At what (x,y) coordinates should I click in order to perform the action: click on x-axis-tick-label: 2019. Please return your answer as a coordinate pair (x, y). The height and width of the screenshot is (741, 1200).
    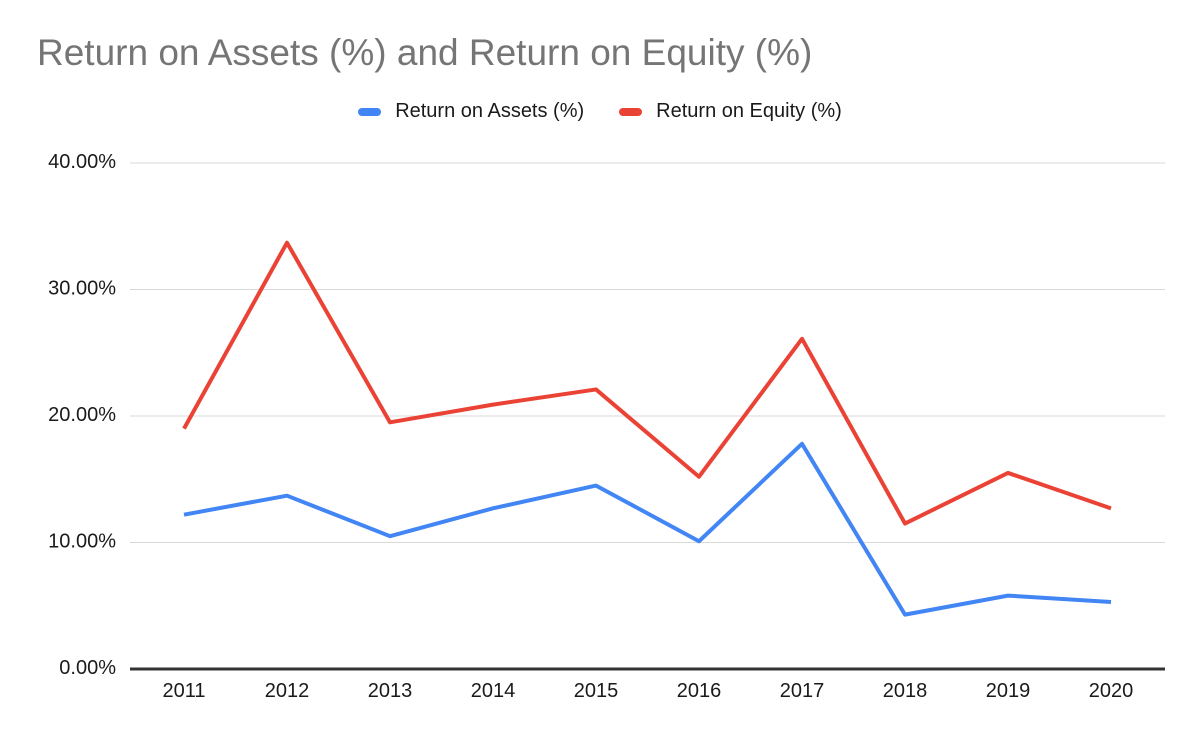
    Looking at the image, I should click on (1008, 691).